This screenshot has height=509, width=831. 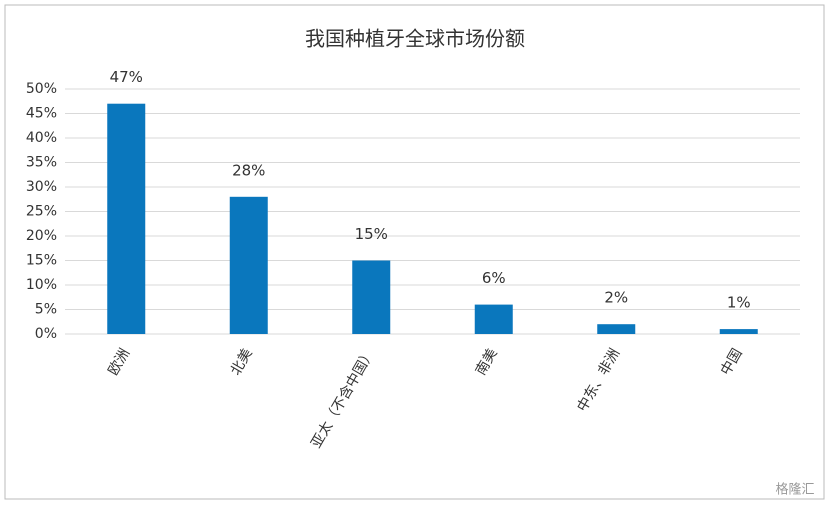 I want to click on value-label: 1%, so click(x=739, y=303).